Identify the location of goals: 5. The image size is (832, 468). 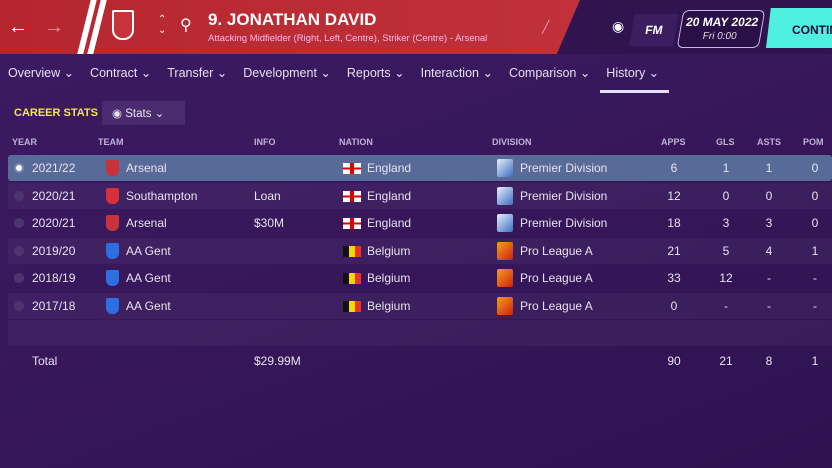
(726, 250).